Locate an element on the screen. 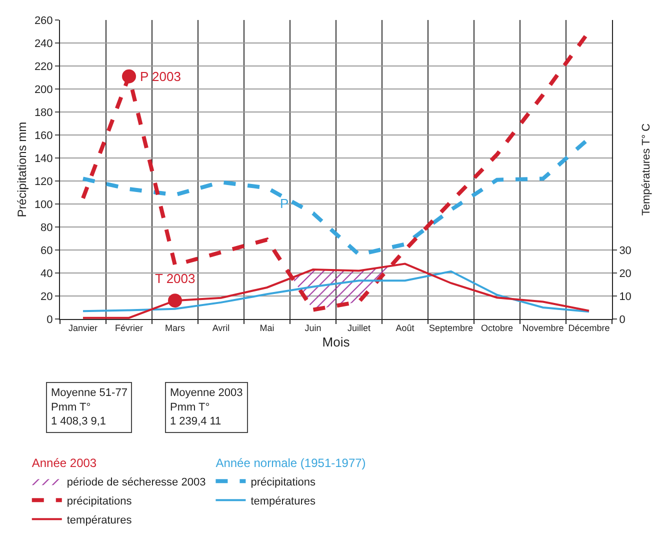 Image resolution: width=657 pixels, height=546 pixels. y2-tick-label: 10 is located at coordinates (625, 296).